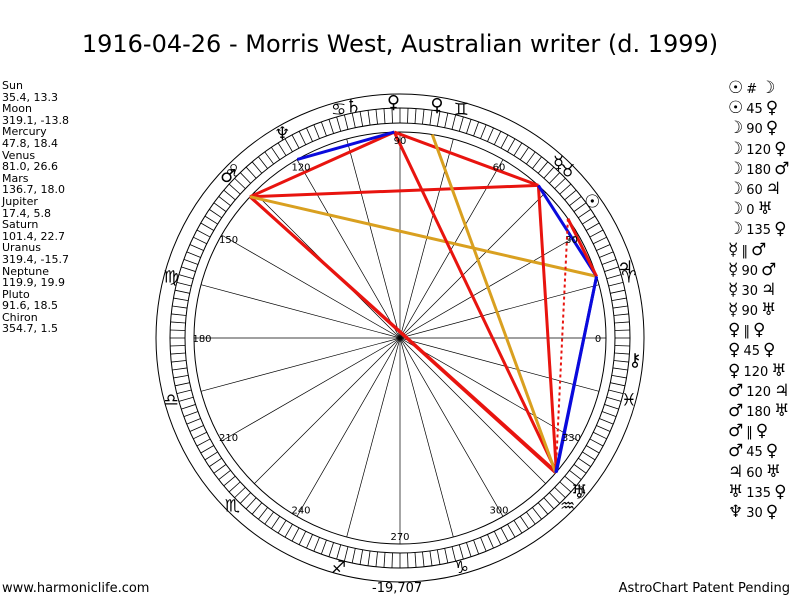 The height and width of the screenshot is (600, 800). I want to click on position-name: Moon, so click(17, 109).